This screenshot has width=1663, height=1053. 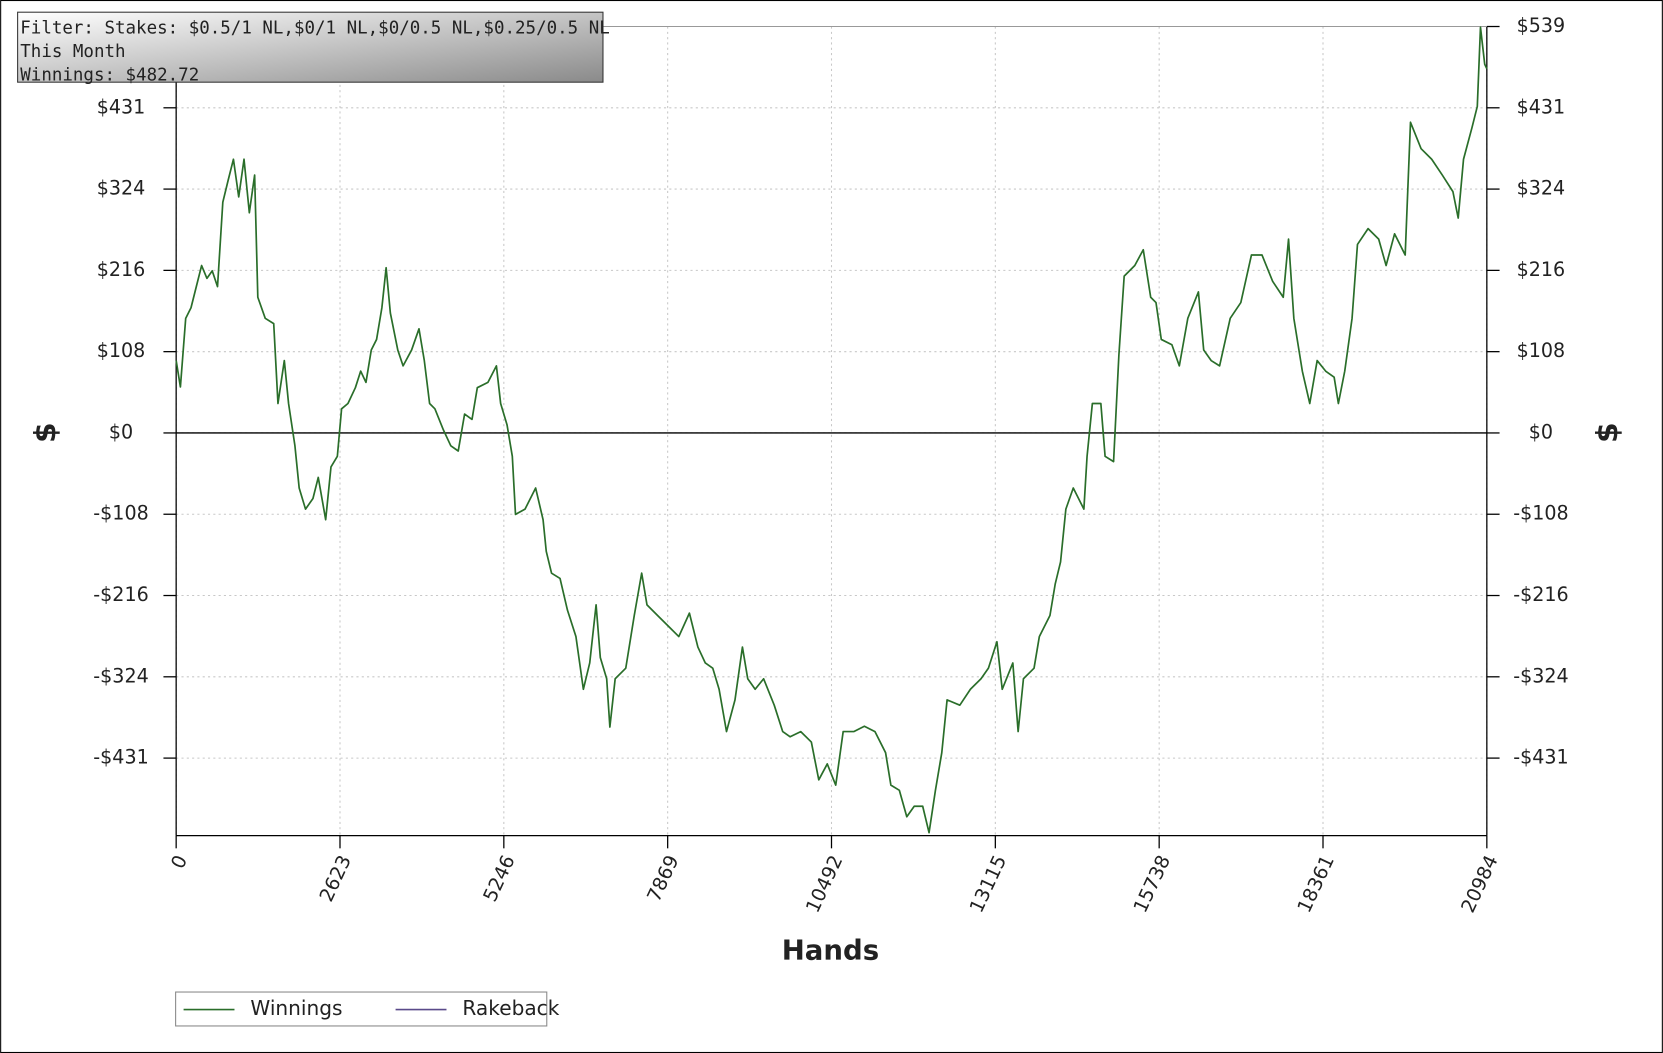 I want to click on filter-line: Winnings: $482.72, so click(x=109, y=75).